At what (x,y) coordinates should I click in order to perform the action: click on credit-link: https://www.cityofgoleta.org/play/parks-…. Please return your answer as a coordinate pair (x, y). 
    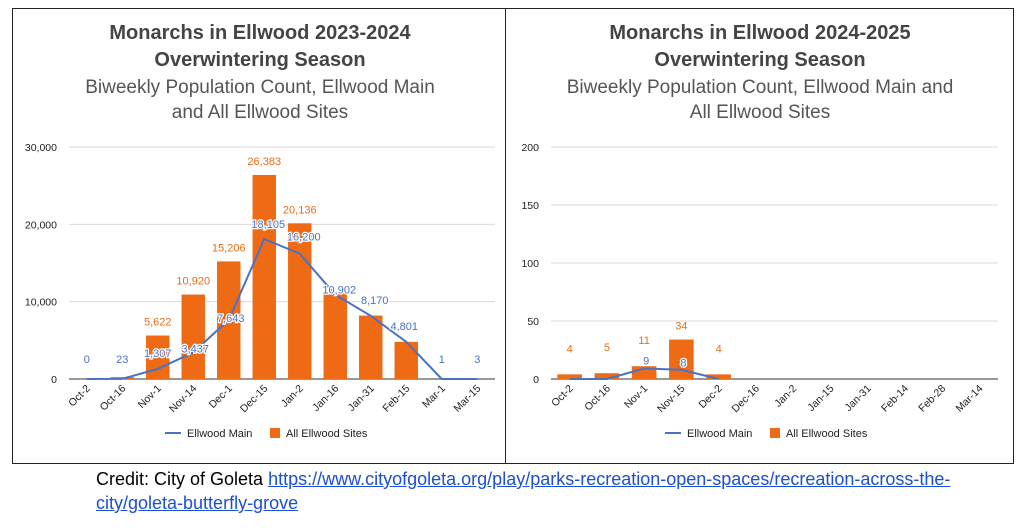
    Looking at the image, I should click on (523, 491).